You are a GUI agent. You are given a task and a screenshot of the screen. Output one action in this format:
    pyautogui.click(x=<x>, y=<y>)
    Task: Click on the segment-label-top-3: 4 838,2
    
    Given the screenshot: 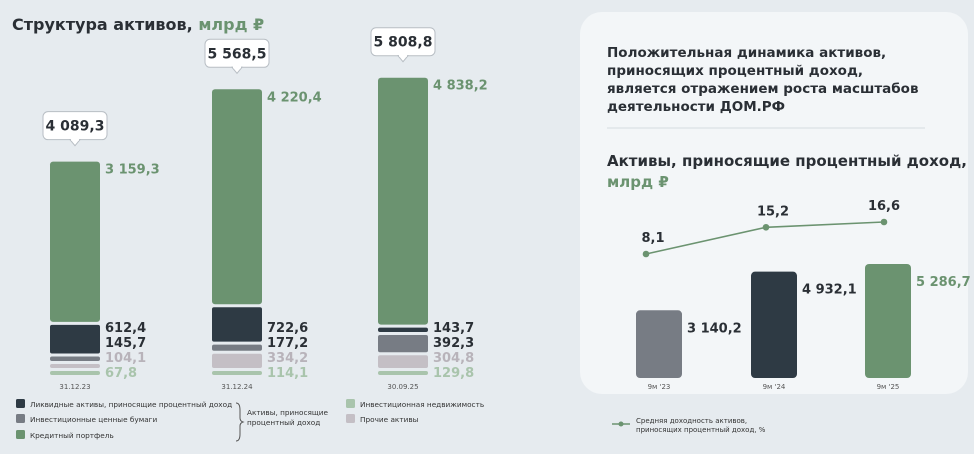 What is the action you would take?
    pyautogui.click(x=460, y=86)
    